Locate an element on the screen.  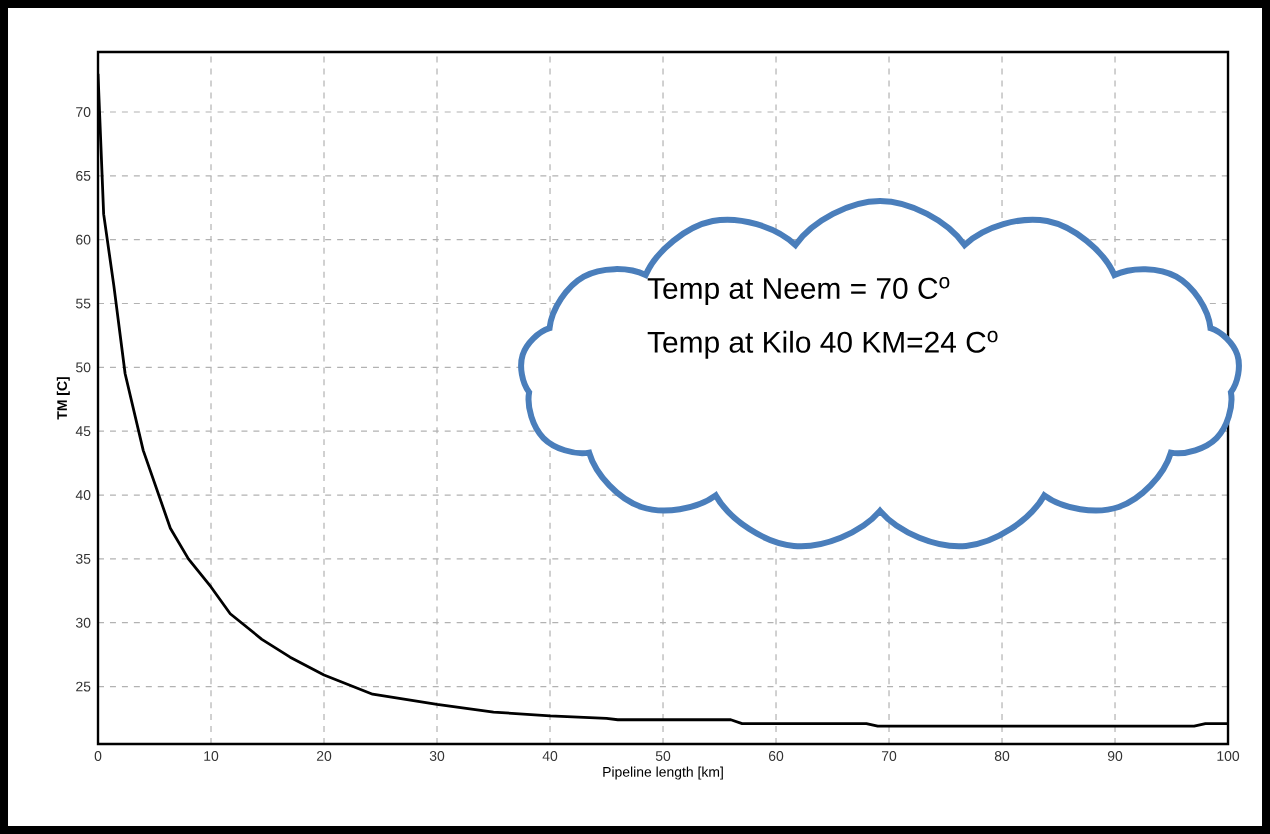
annotation: Temp at Neem = 70 C$^{o}$ is located at coordinates (798, 291).